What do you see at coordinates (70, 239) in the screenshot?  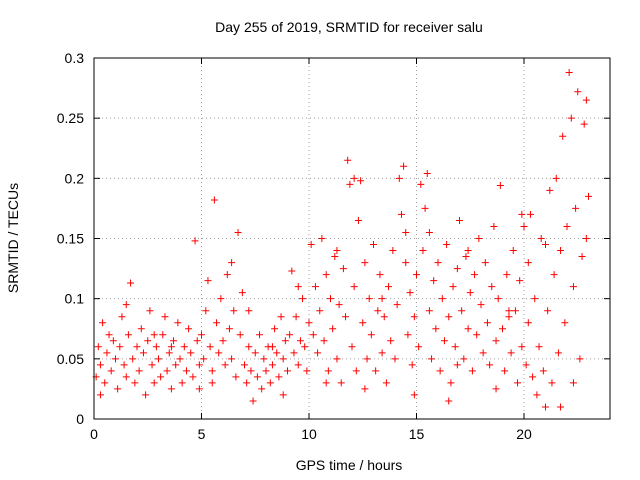 I see `y-tick-label: 0.15` at bounding box center [70, 239].